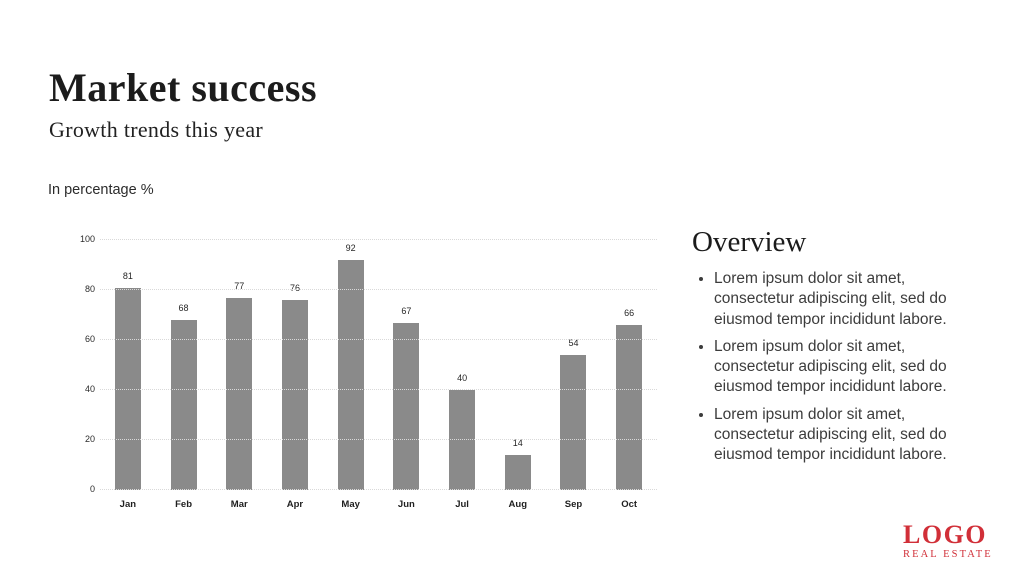 This screenshot has width=1022, height=575. I want to click on bar-slot: 67 Jun, so click(407, 375).